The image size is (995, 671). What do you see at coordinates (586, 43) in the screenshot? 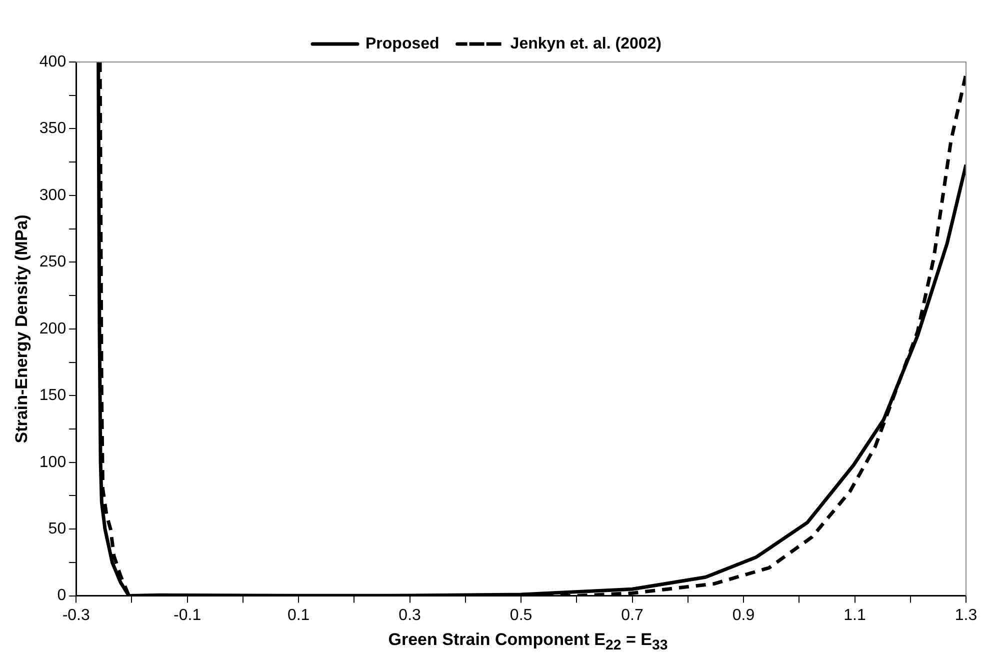
I see `legend-label: Jenkyn et. al. (2002)` at bounding box center [586, 43].